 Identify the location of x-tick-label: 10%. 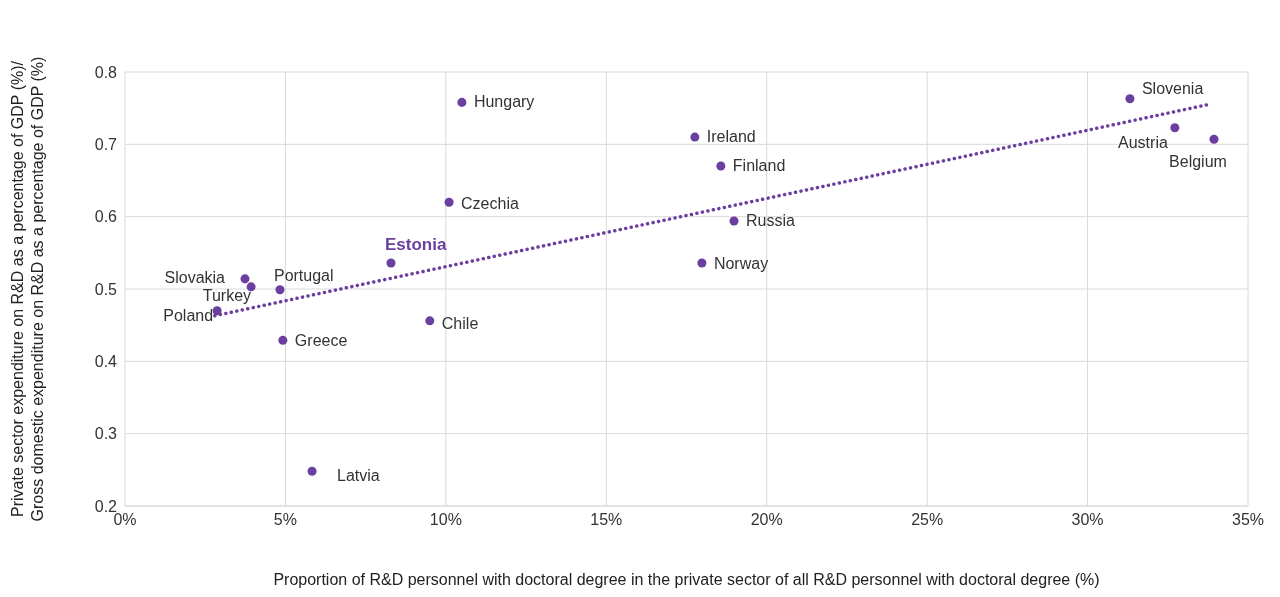
(445, 520).